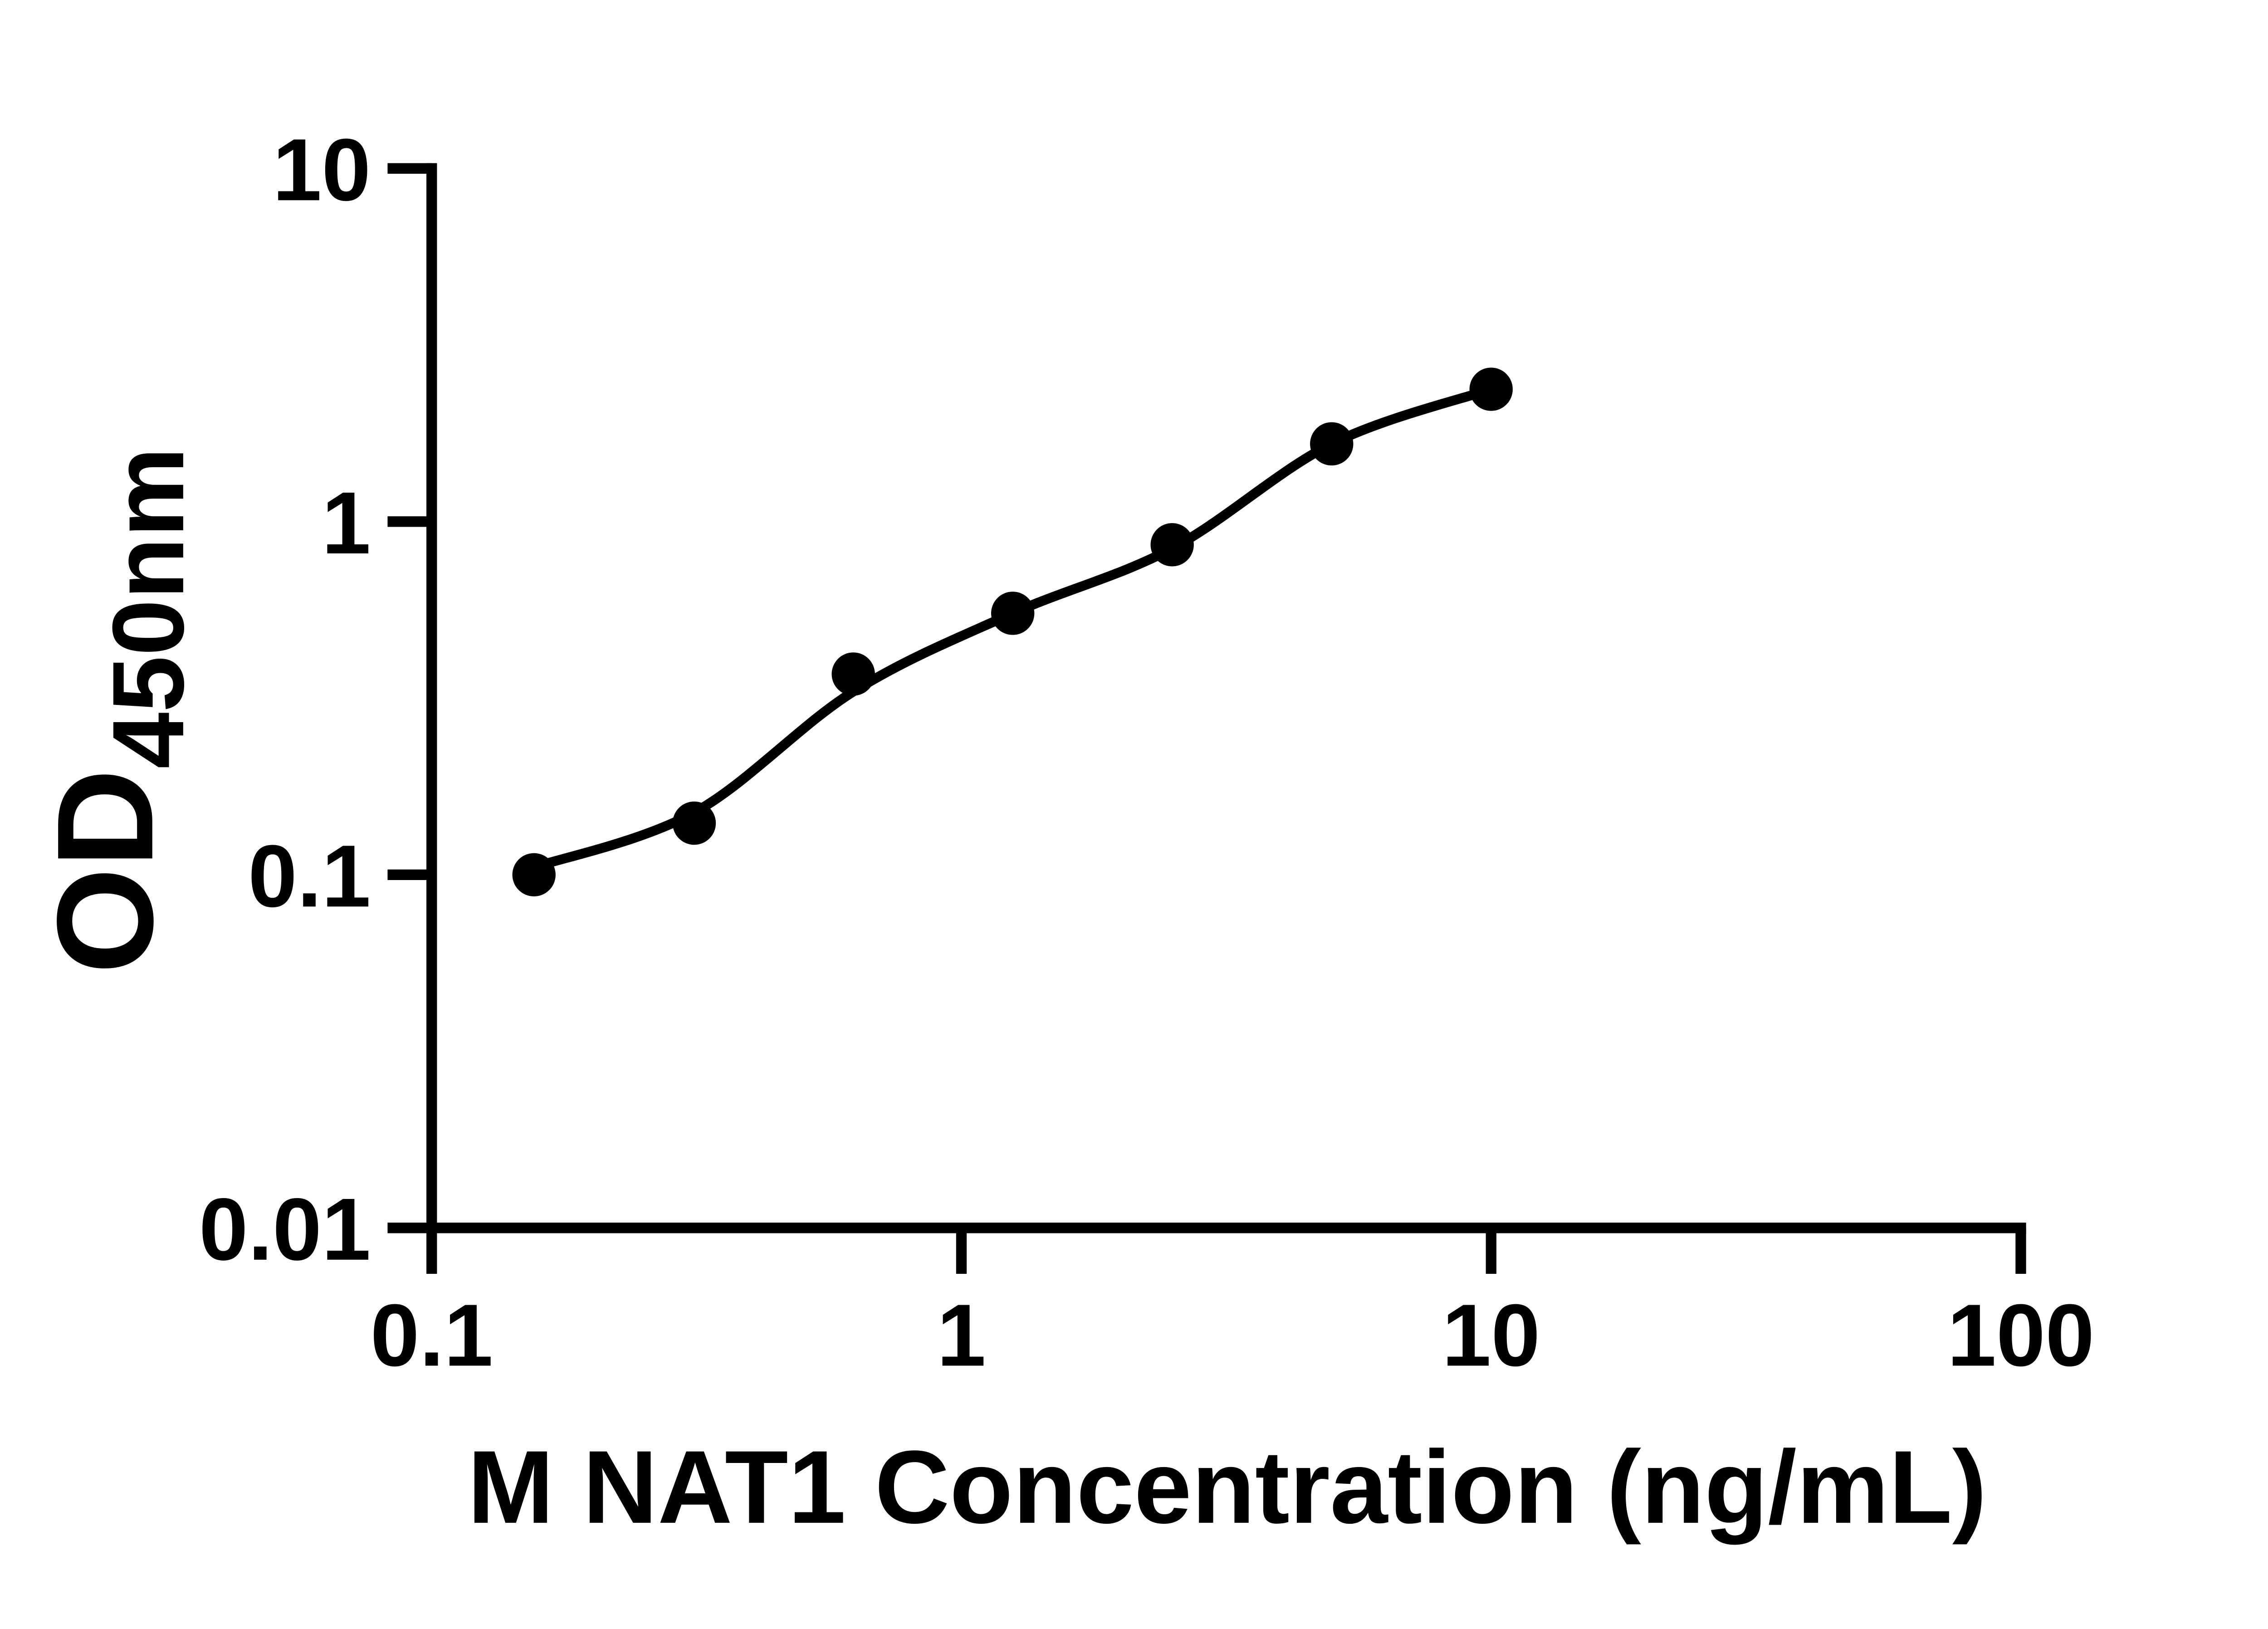 The width and height of the screenshot is (2268, 1629). I want to click on y-tick-label: 10, so click(322, 170).